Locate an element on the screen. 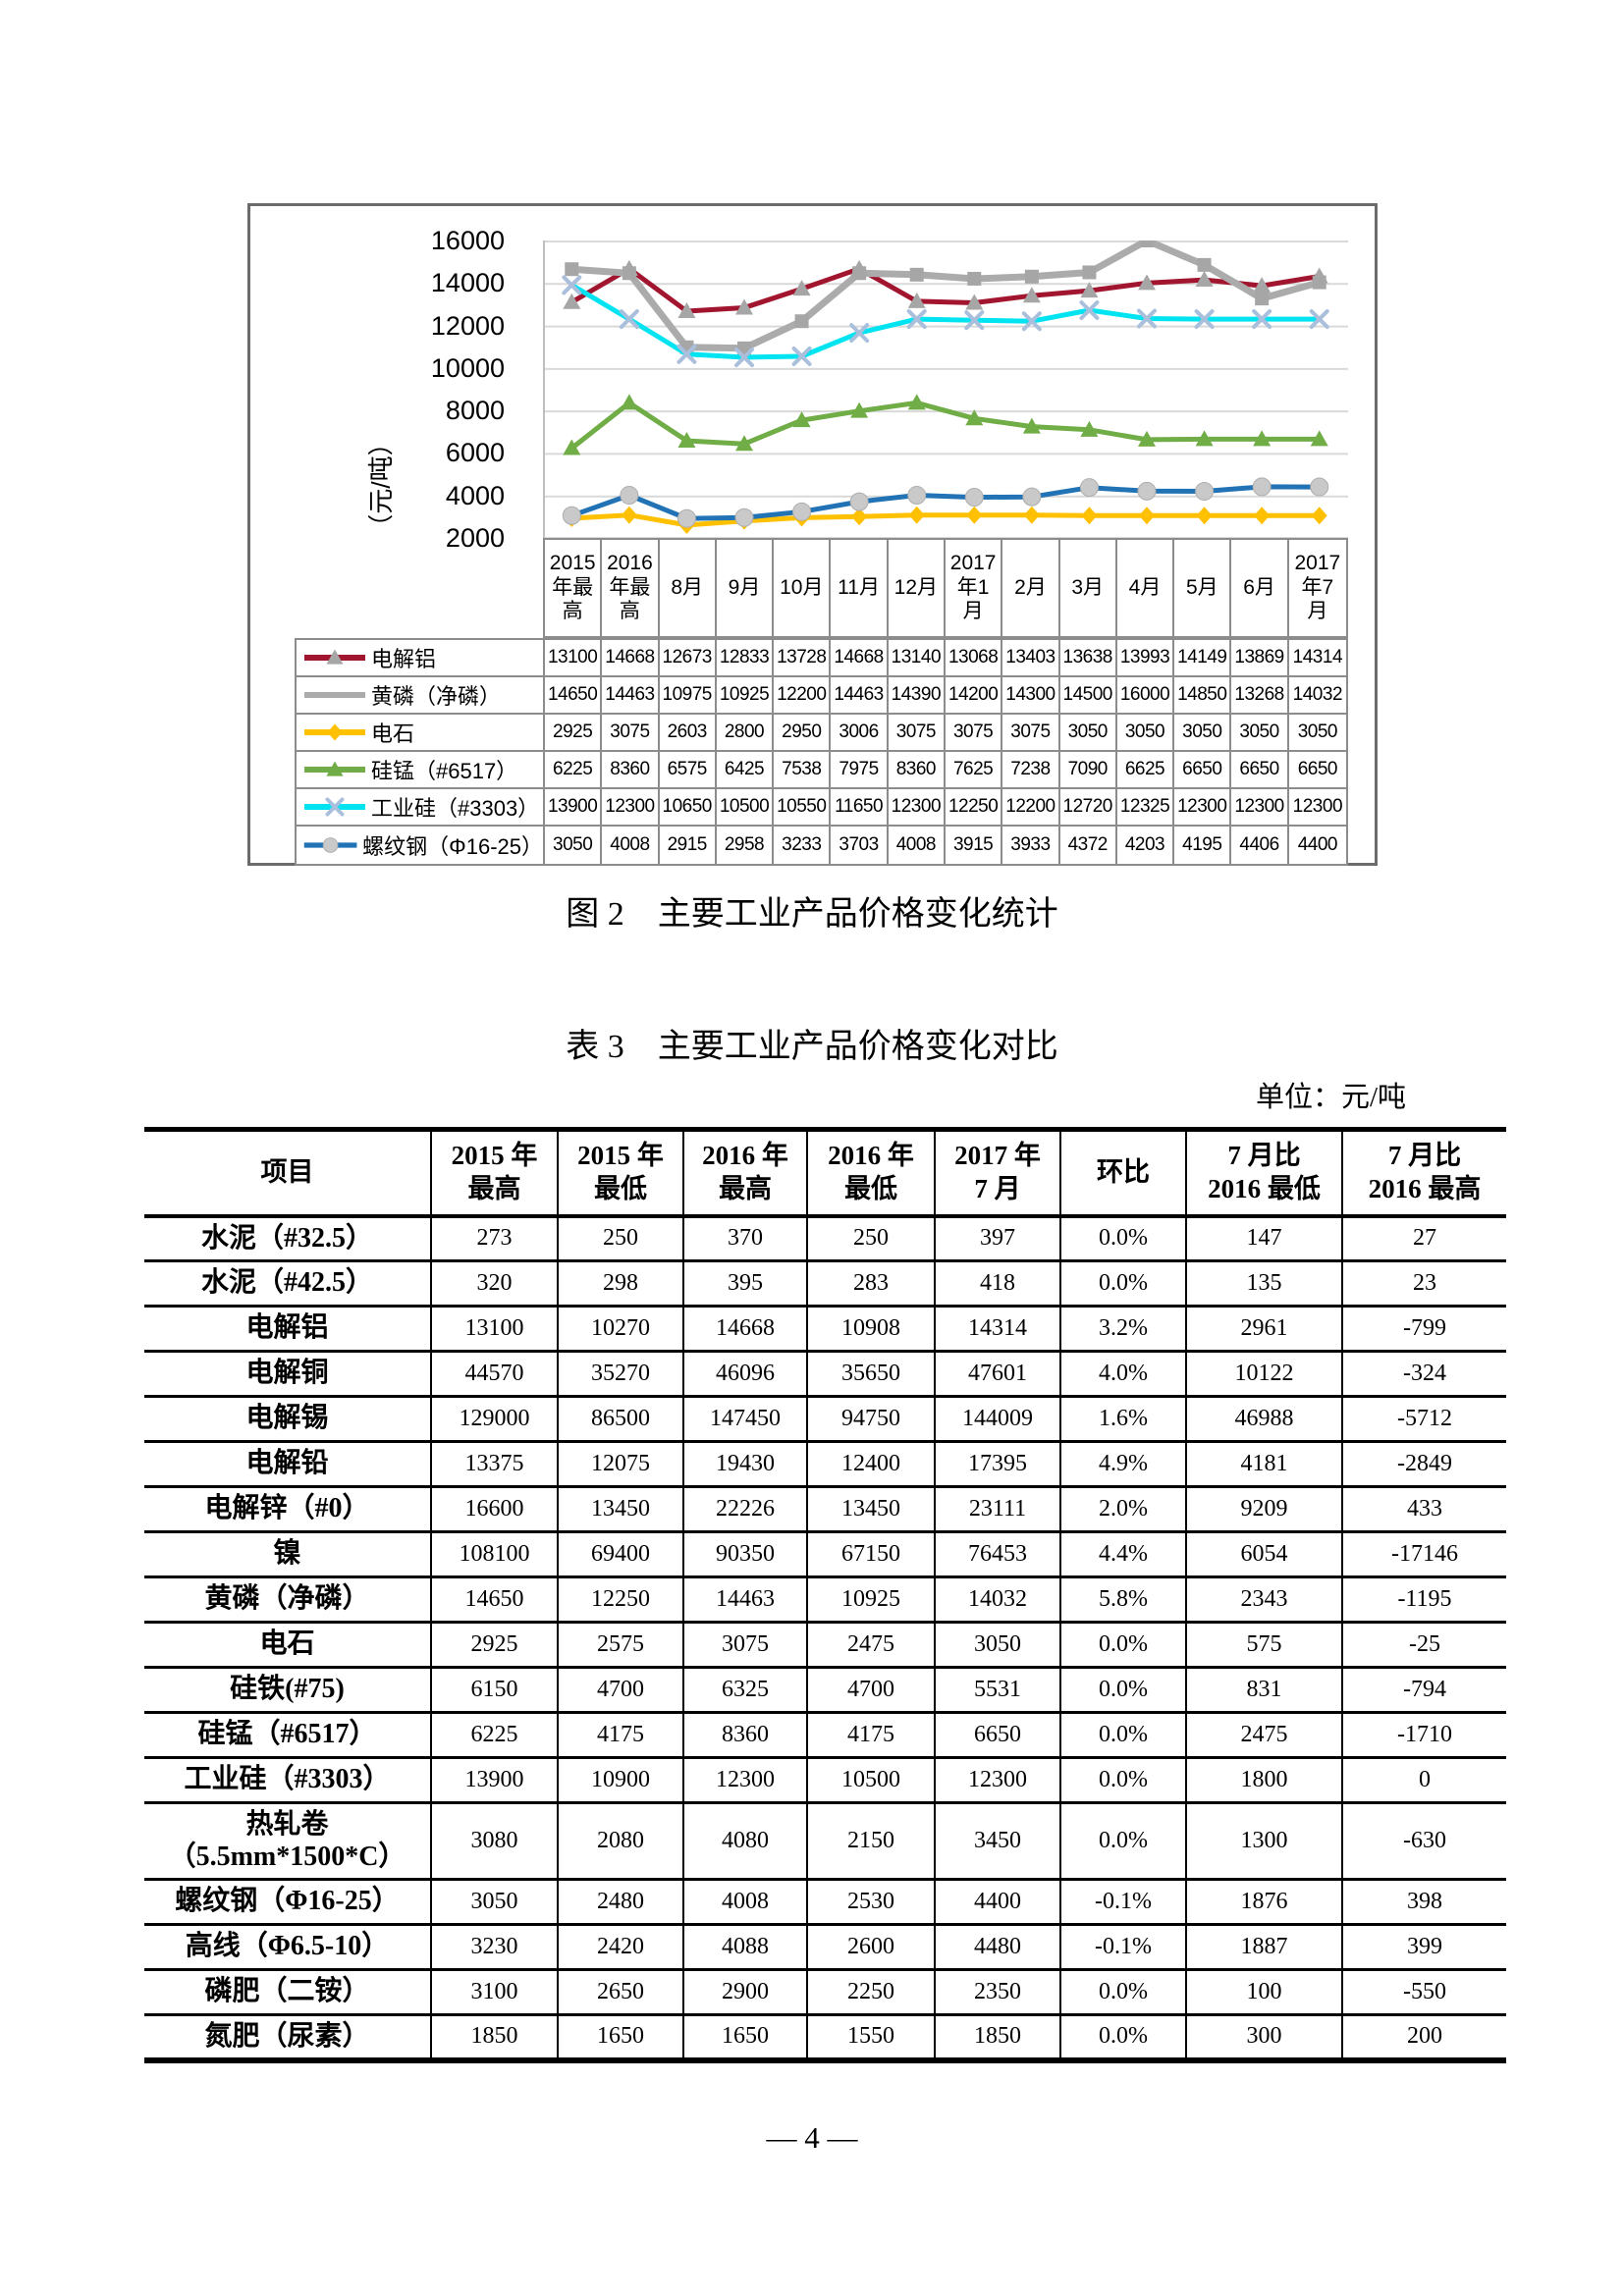  table-cell: 418 is located at coordinates (997, 1283).